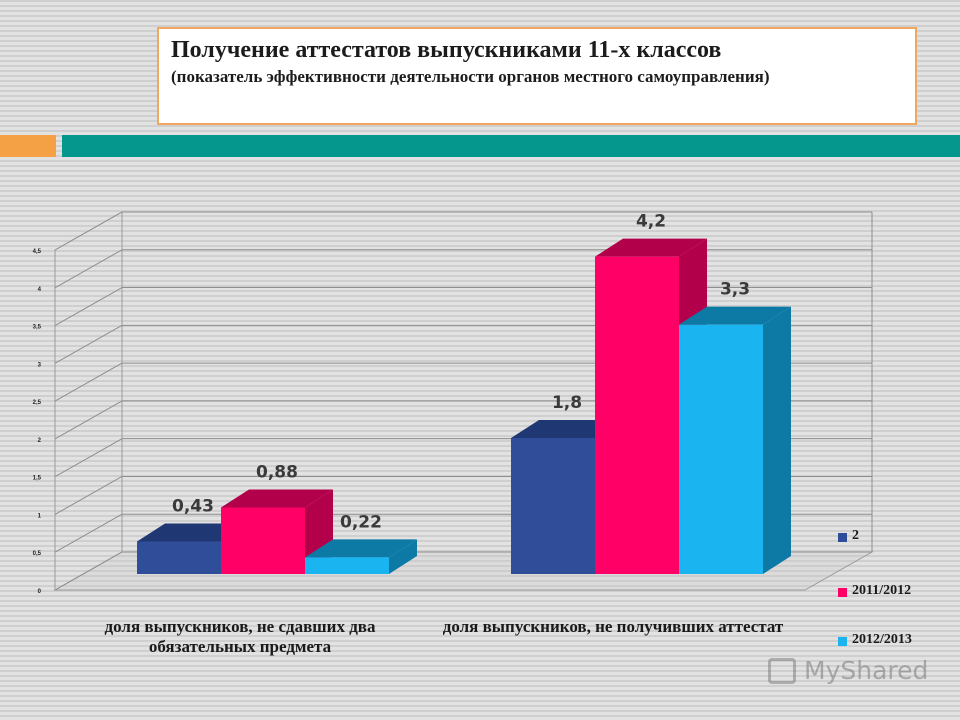 The height and width of the screenshot is (720, 960). Describe the element at coordinates (37, 328) in the screenshot. I see `y-tick-label: 3,5` at that location.